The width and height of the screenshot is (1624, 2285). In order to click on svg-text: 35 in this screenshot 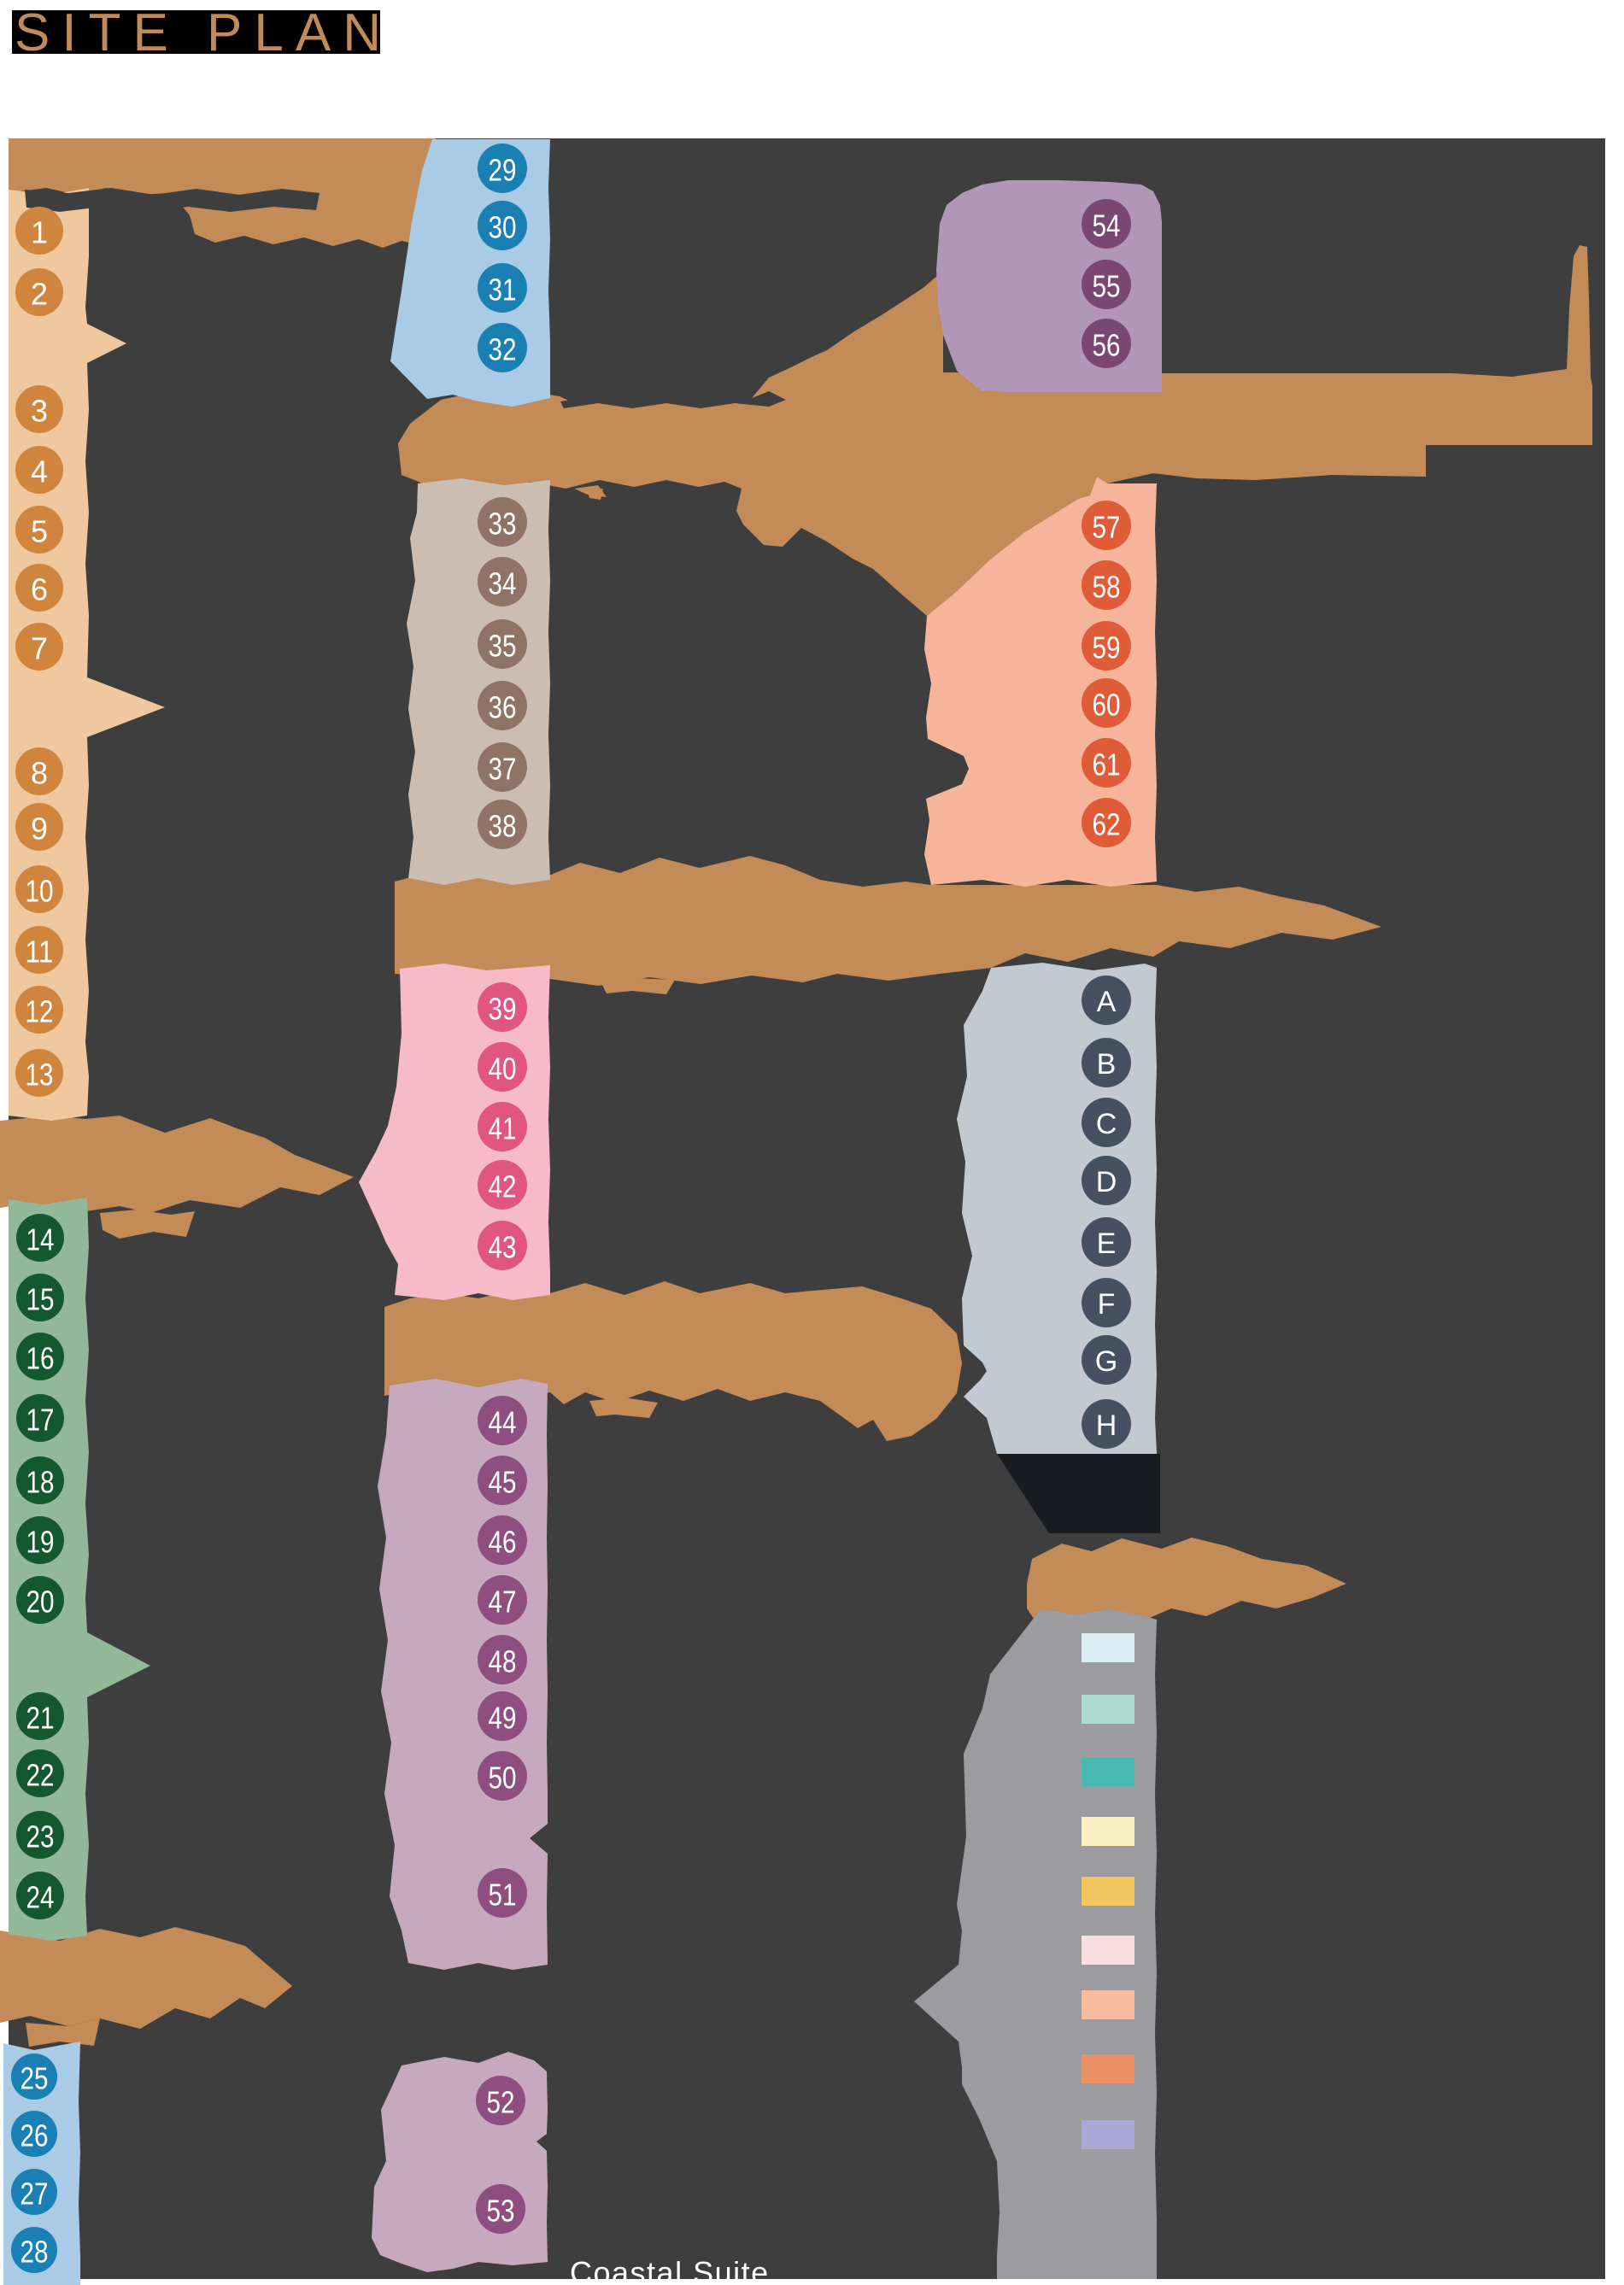, I will do `click(503, 647)`.